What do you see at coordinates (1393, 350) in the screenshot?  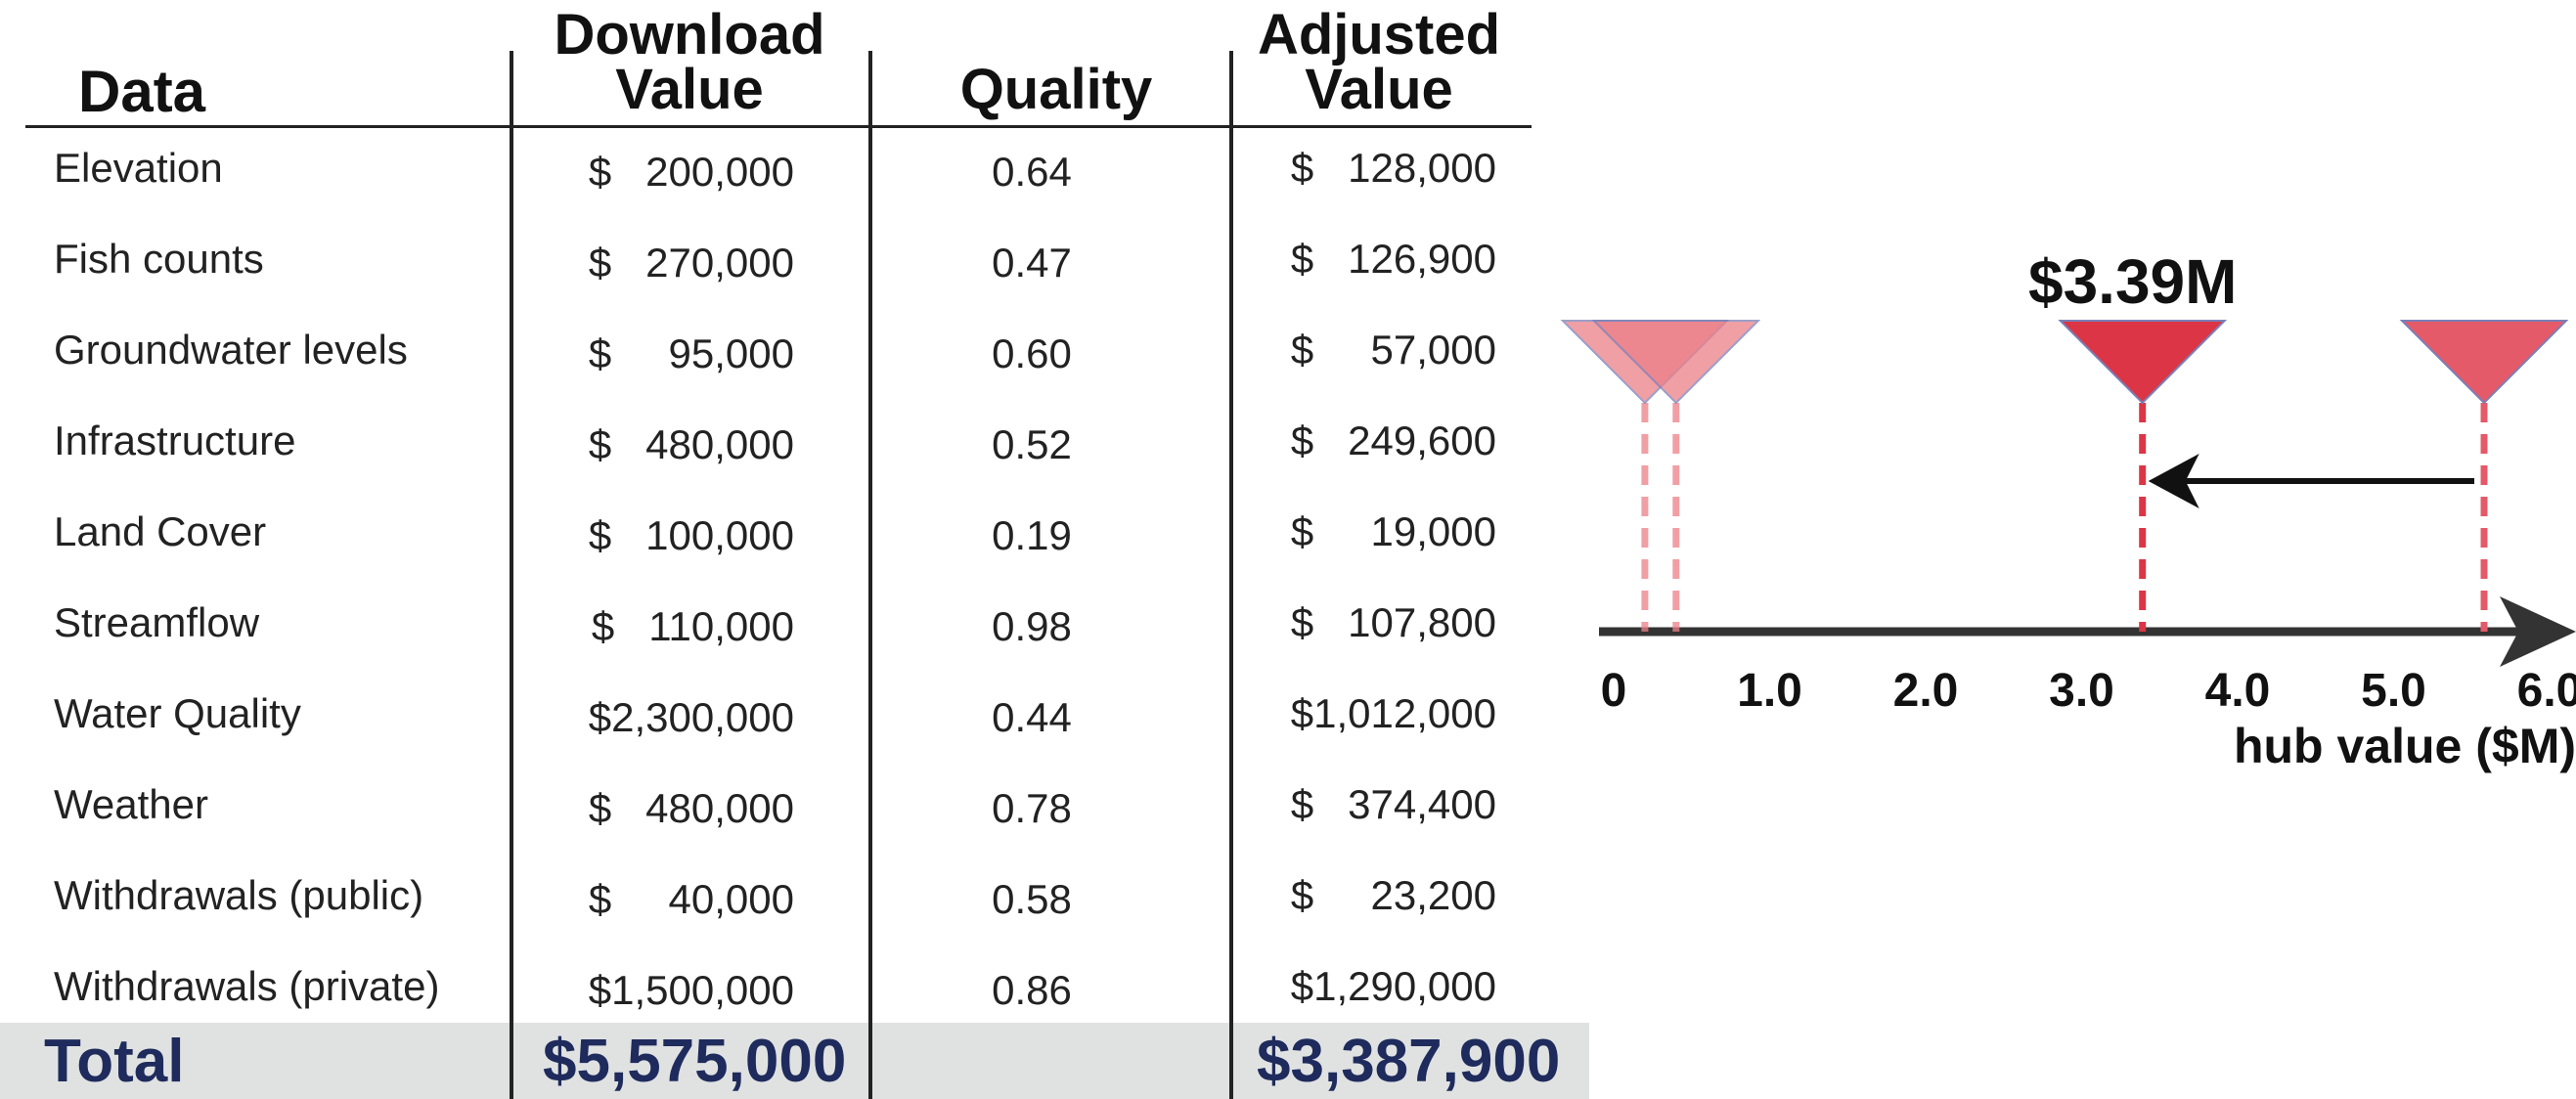 I see `row-adjusted-value: $ 57,000` at bounding box center [1393, 350].